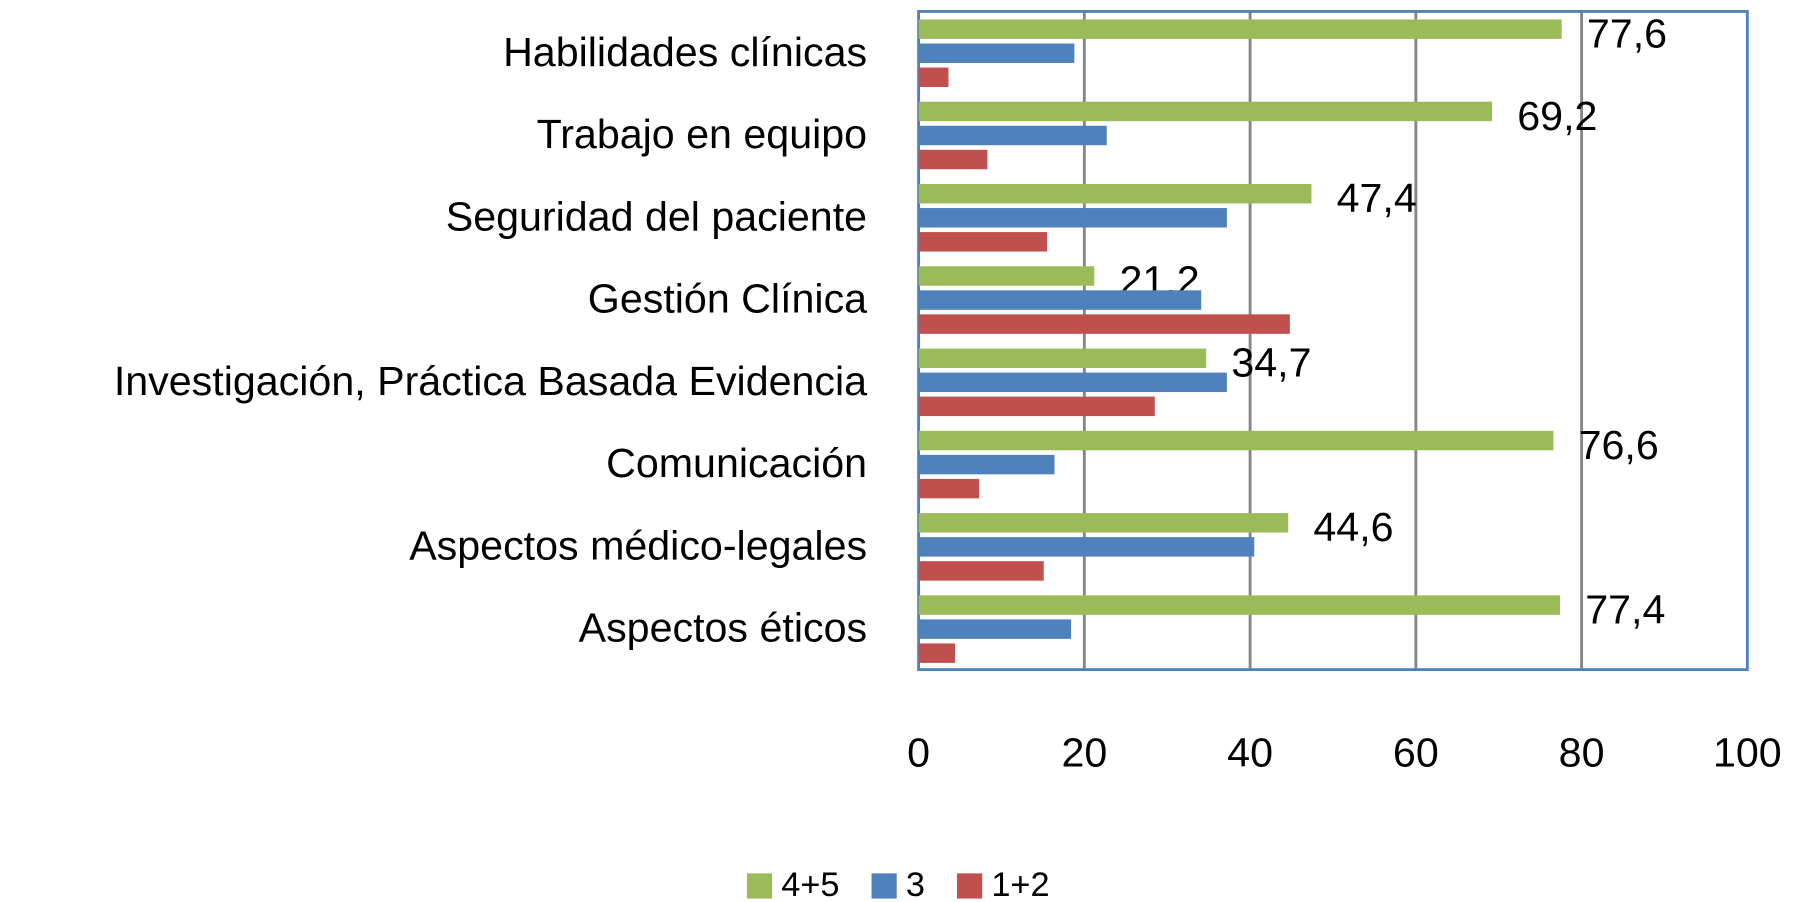 Image resolution: width=1796 pixels, height=902 pixels. What do you see at coordinates (638, 545) in the screenshot?
I see `y-tick-label: Aspectos médico-legales` at bounding box center [638, 545].